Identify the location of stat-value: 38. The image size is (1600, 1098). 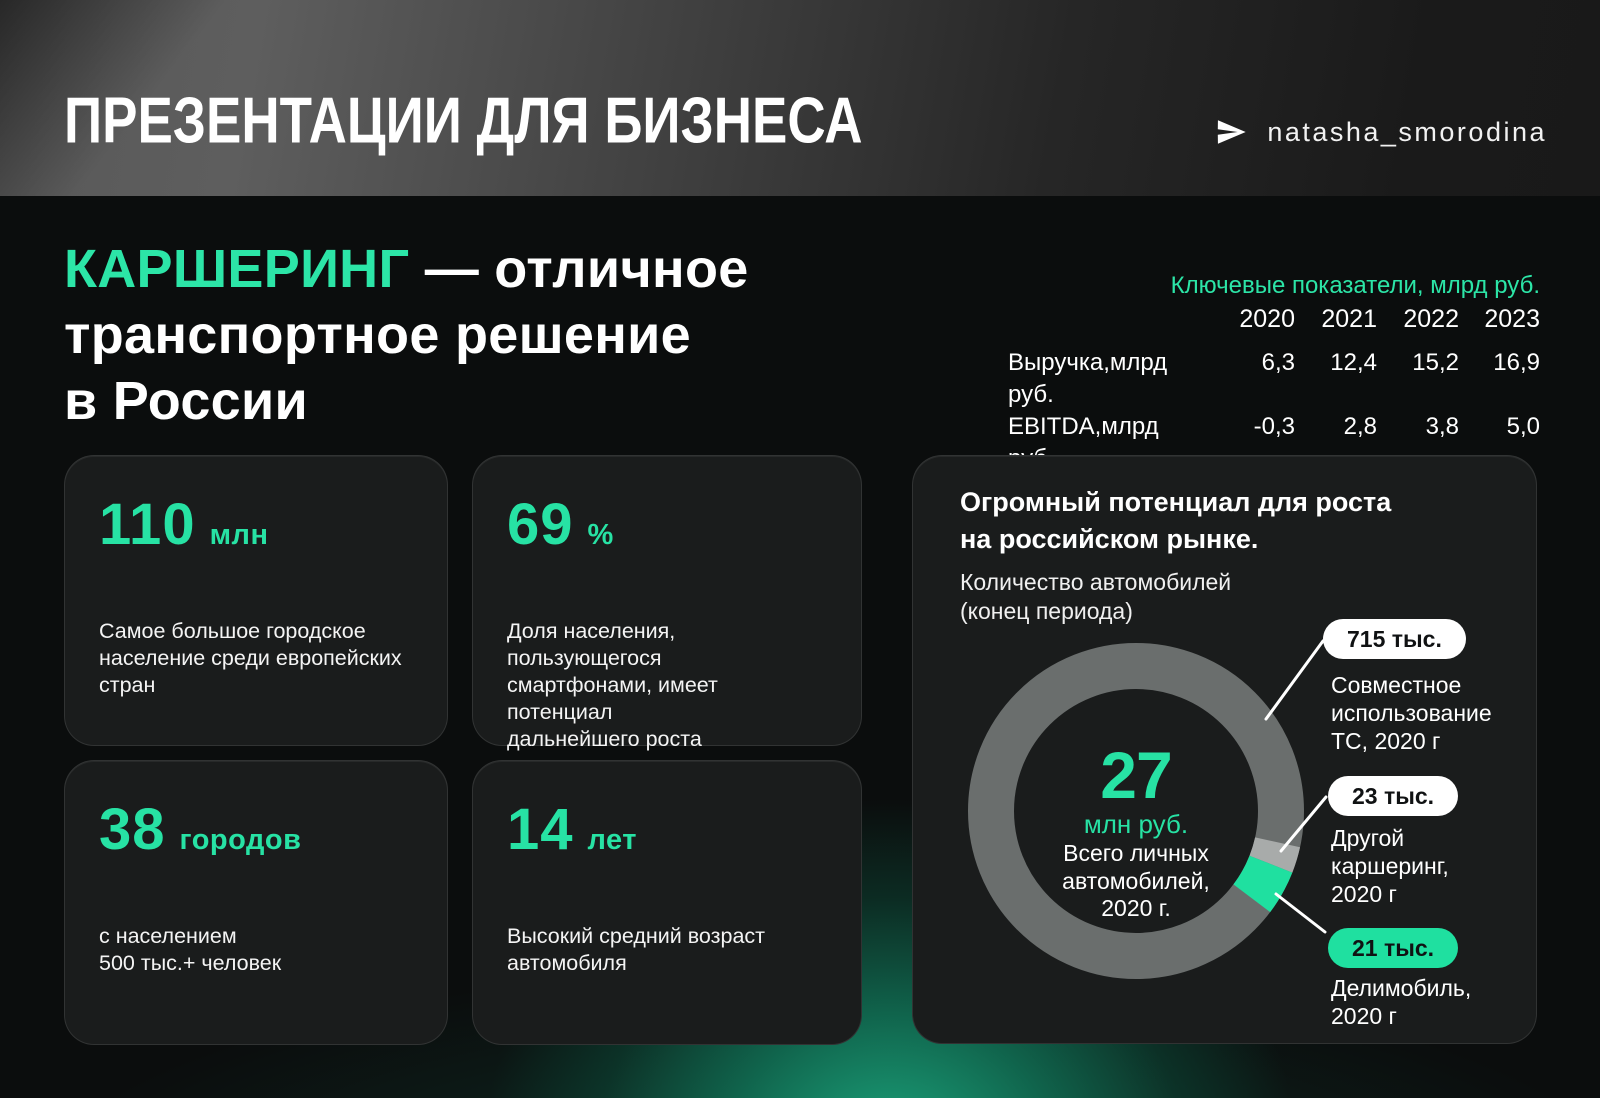
(132, 829).